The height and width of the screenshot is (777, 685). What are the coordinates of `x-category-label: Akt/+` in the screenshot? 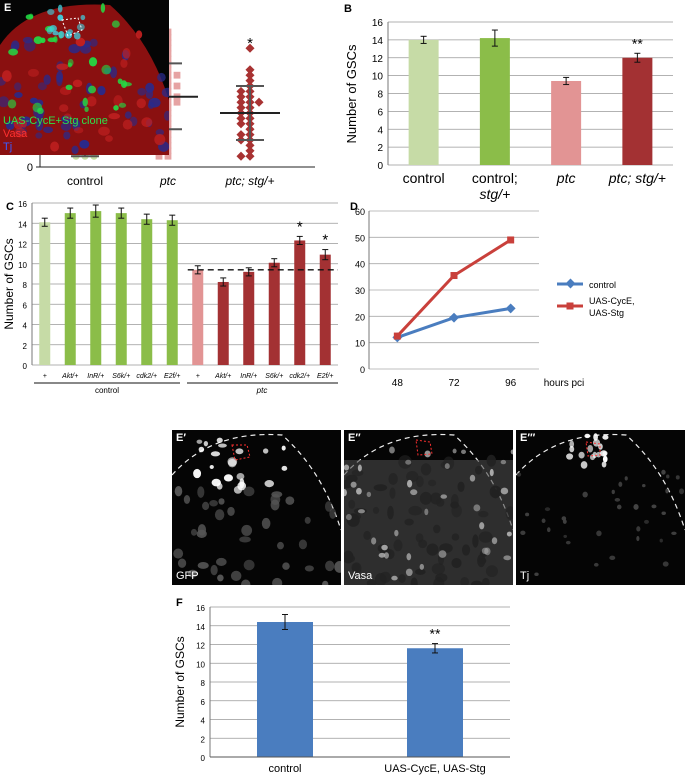 It's located at (222, 376).